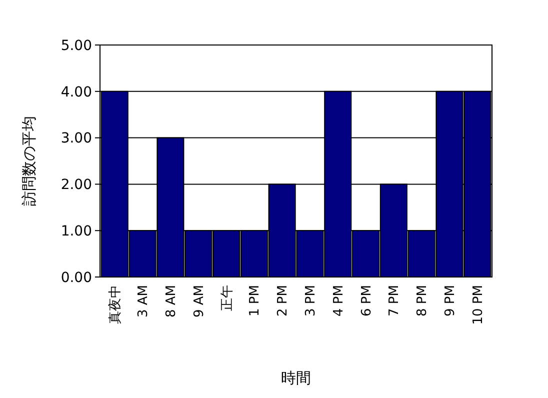  What do you see at coordinates (311, 300) in the screenshot?
I see `x-tick-label: 3 PM` at bounding box center [311, 300].